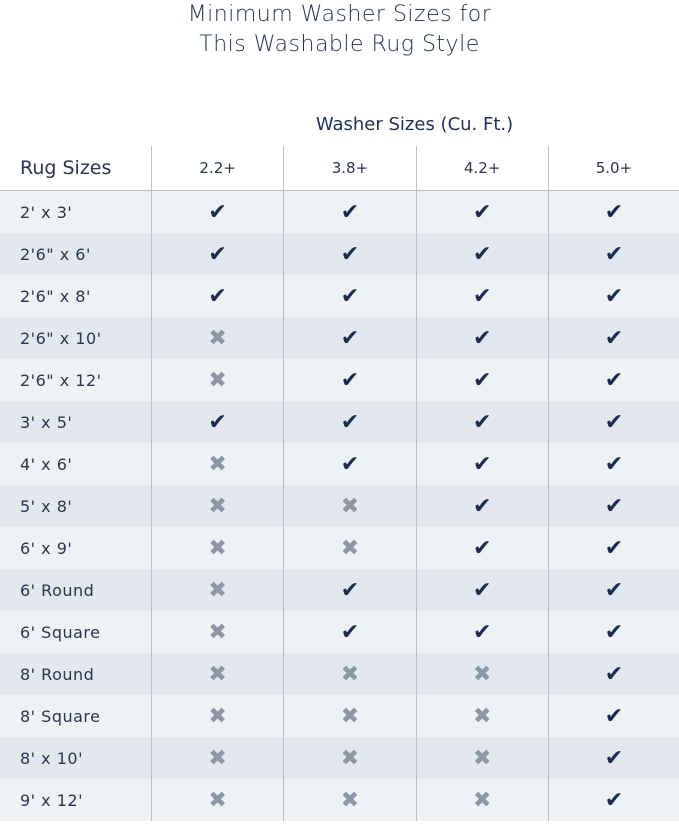  I want to click on table-row: 6' x 9' ✖ ✖ ✔ ✔, so click(339, 548).